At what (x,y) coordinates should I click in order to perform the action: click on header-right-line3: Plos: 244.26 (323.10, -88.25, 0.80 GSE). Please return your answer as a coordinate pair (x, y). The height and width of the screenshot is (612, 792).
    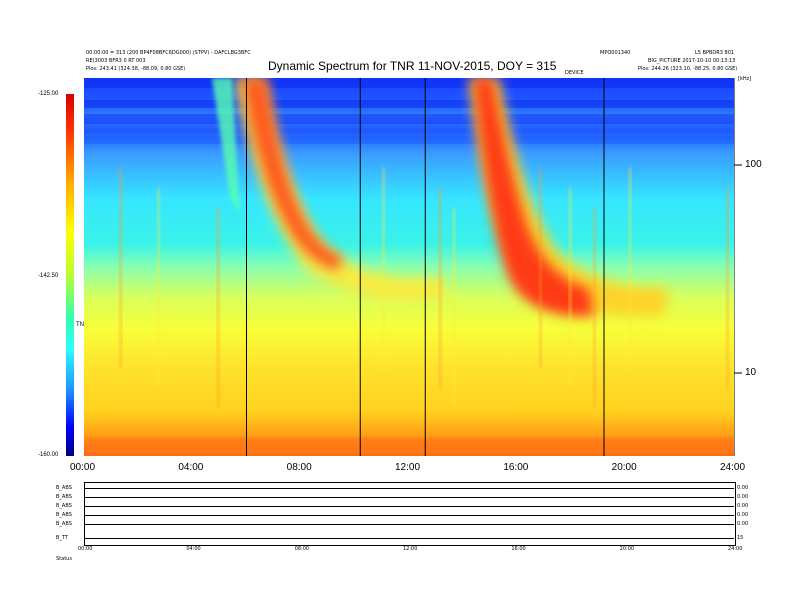
    Looking at the image, I should click on (688, 69).